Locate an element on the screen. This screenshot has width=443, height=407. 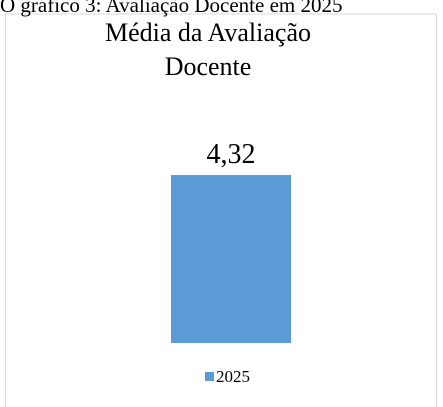
legend-label: 2025 is located at coordinates (233, 376).